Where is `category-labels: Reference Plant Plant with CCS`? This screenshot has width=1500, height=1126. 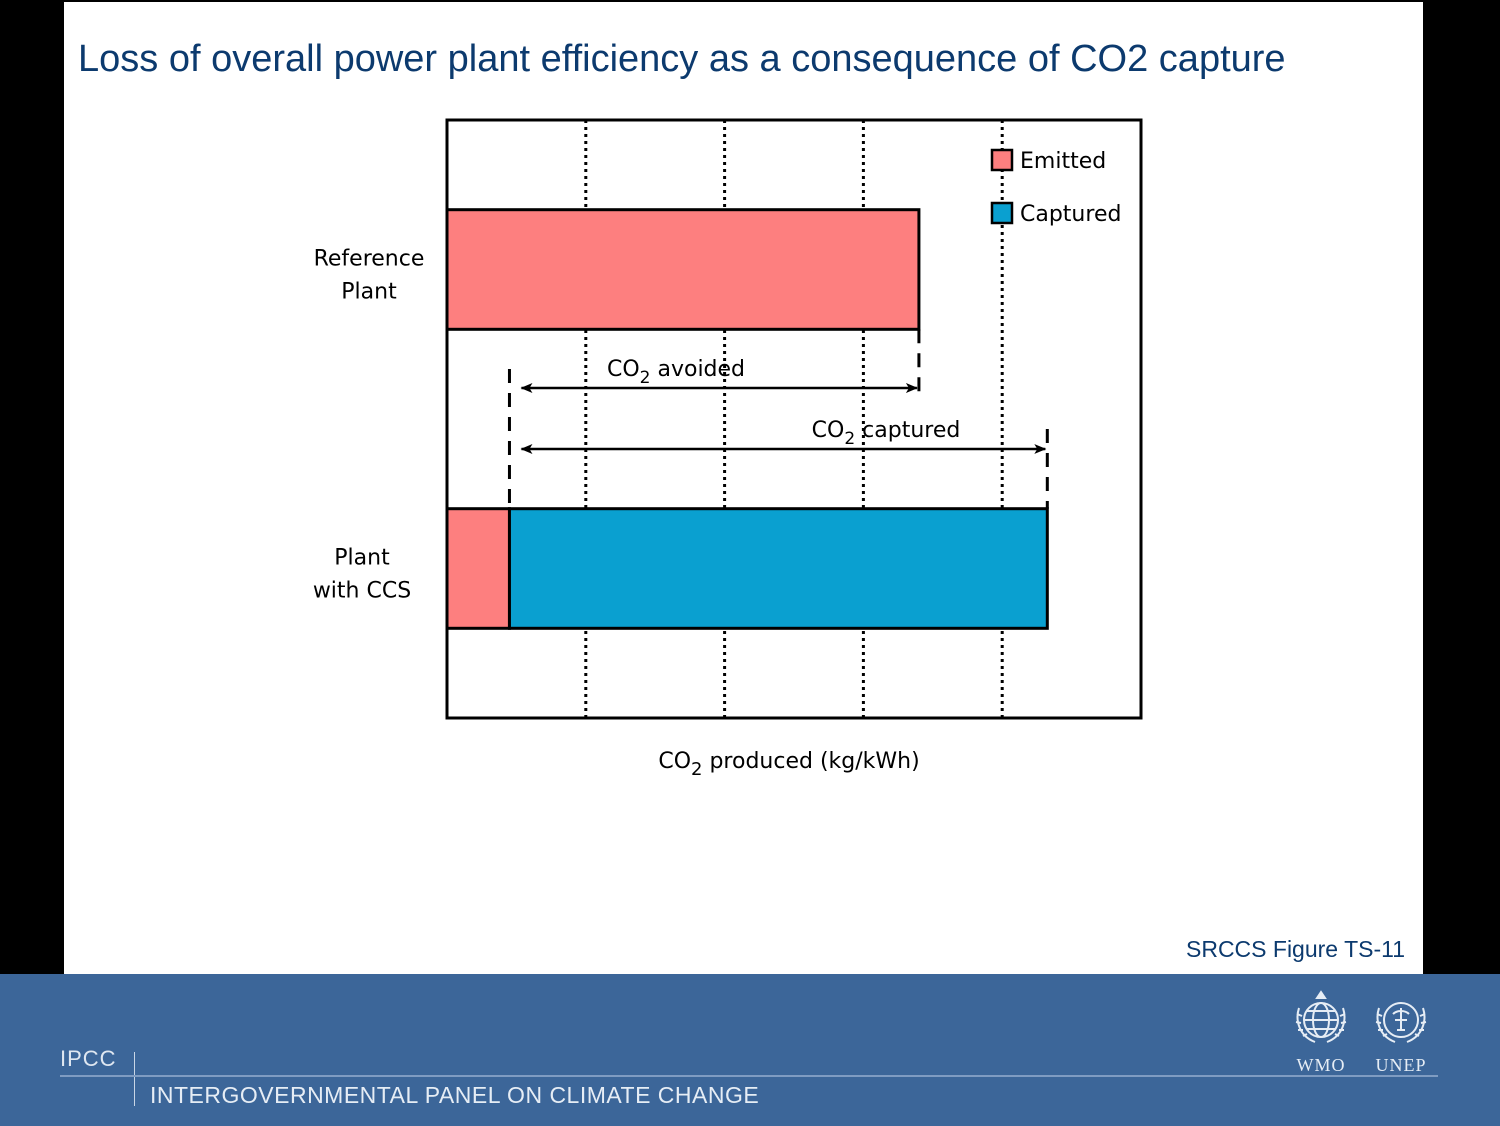 category-labels: Reference Plant Plant with CCS is located at coordinates (369, 425).